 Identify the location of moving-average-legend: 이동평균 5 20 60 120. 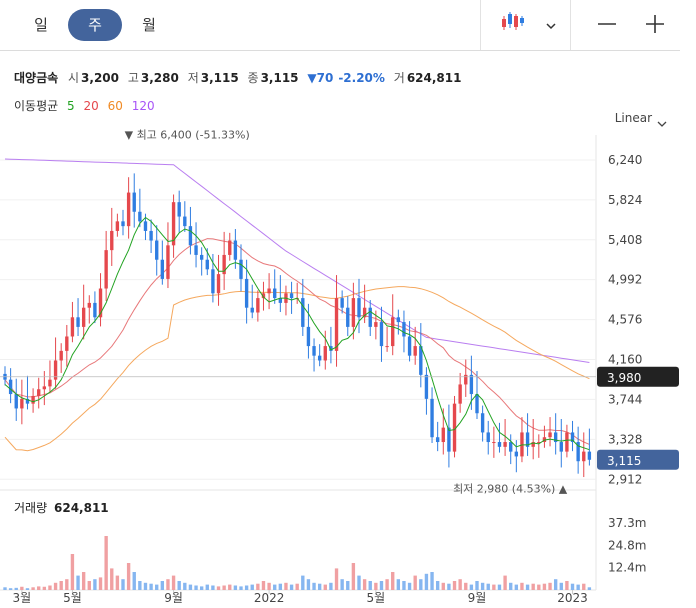
(87, 105).